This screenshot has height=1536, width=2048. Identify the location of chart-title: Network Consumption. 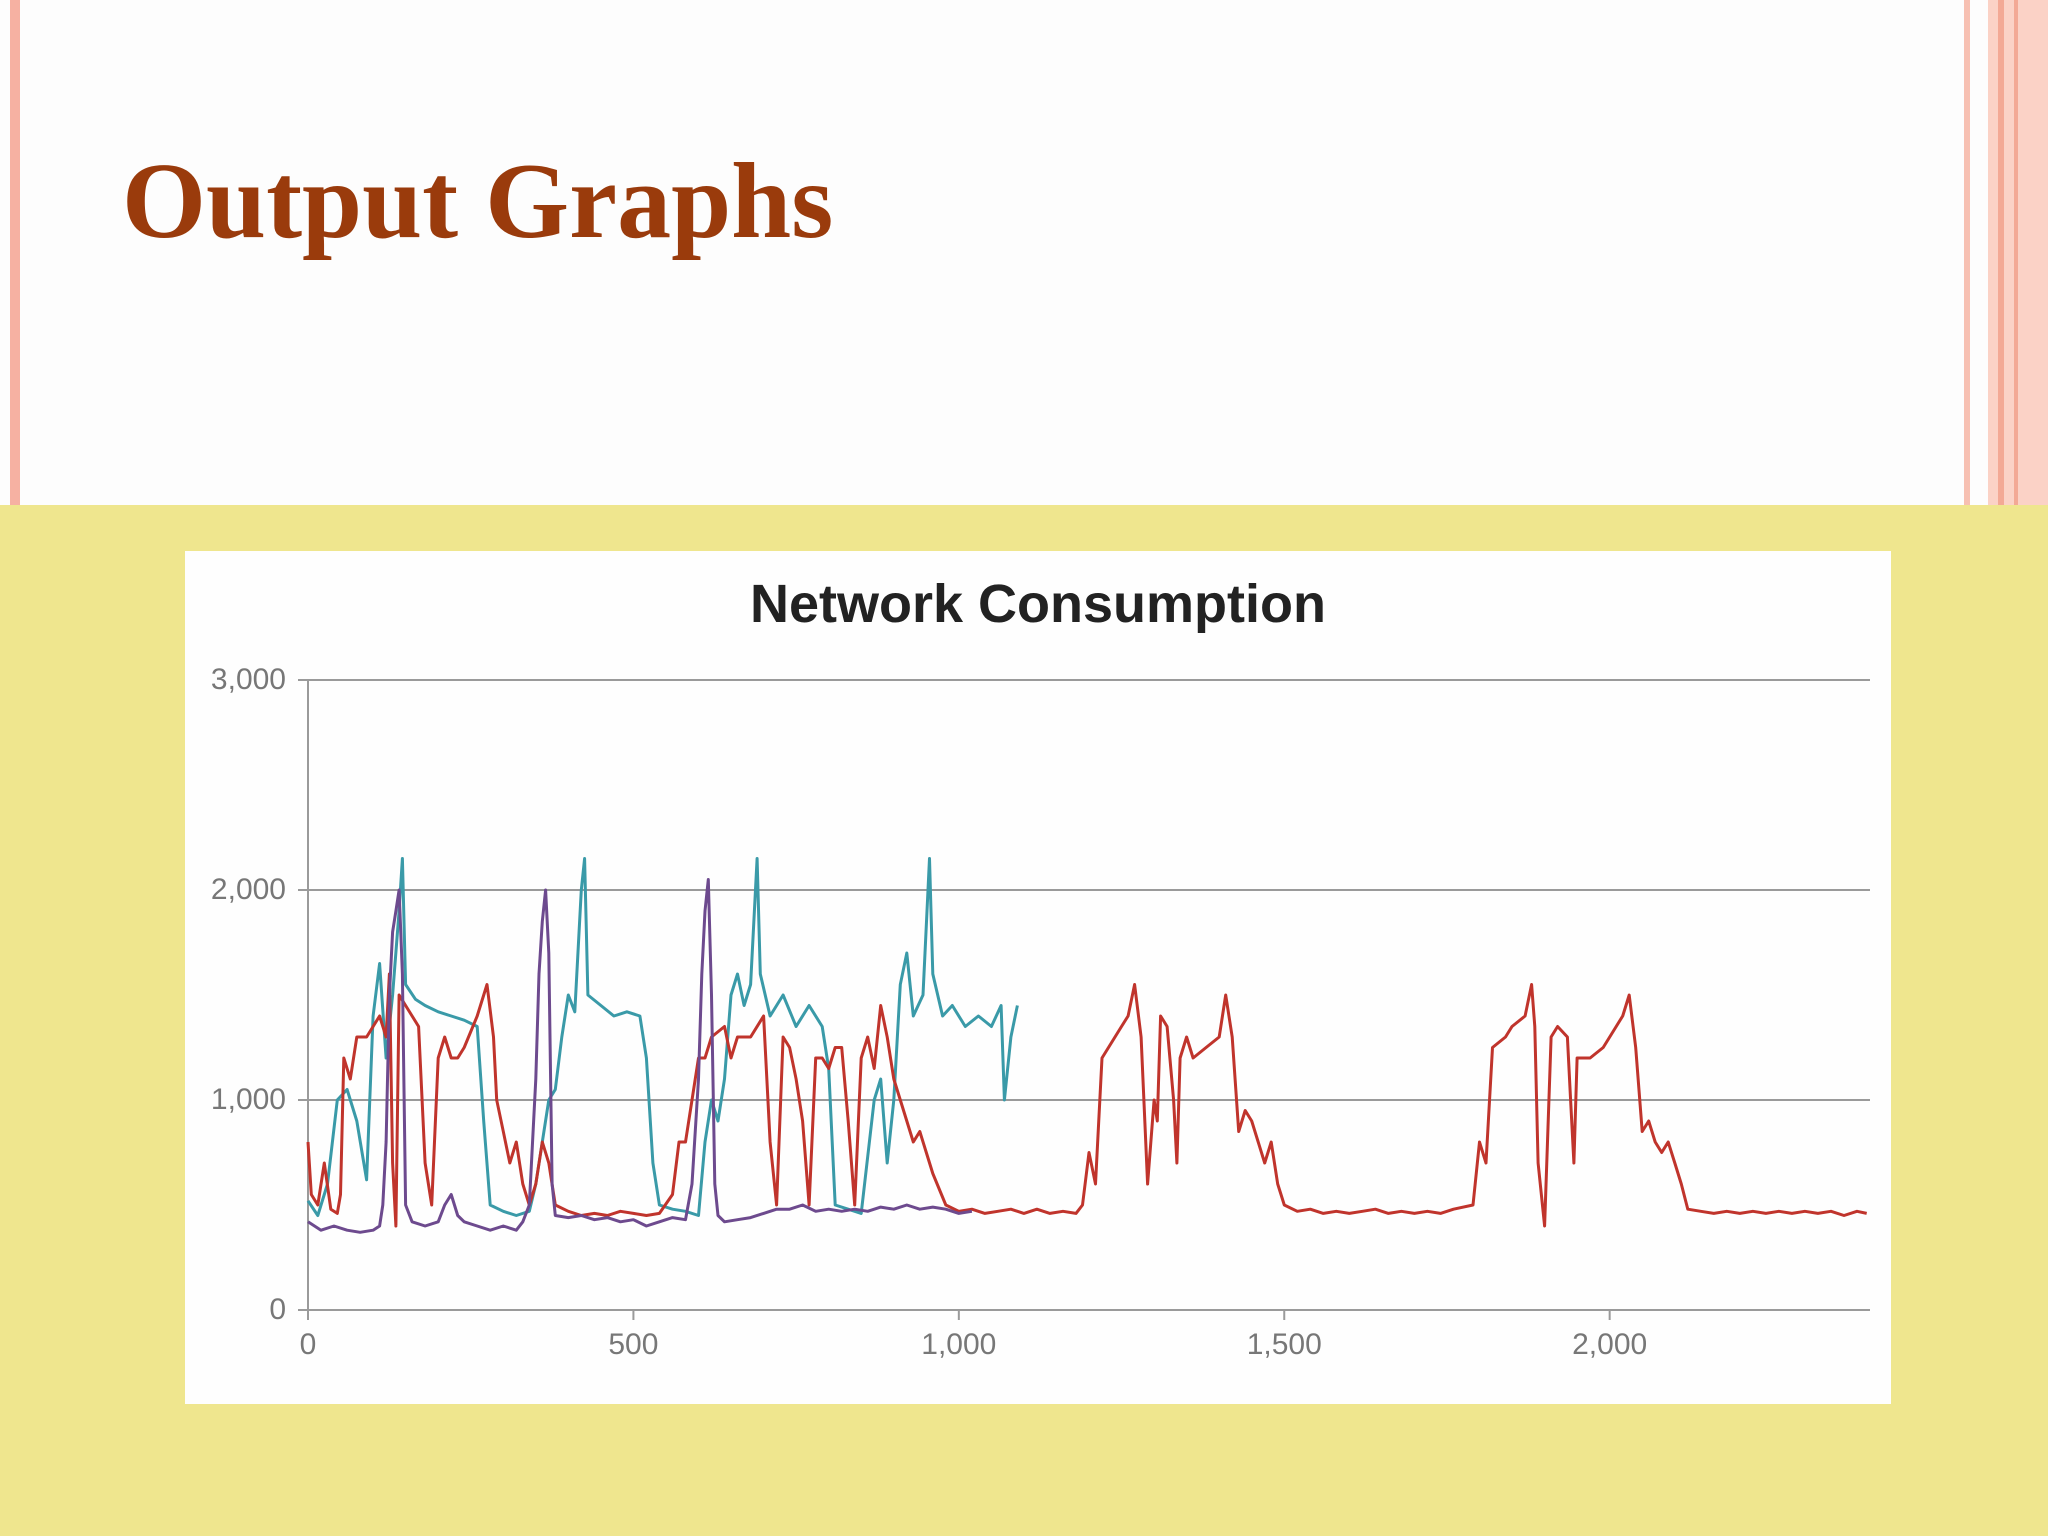
(1038, 604).